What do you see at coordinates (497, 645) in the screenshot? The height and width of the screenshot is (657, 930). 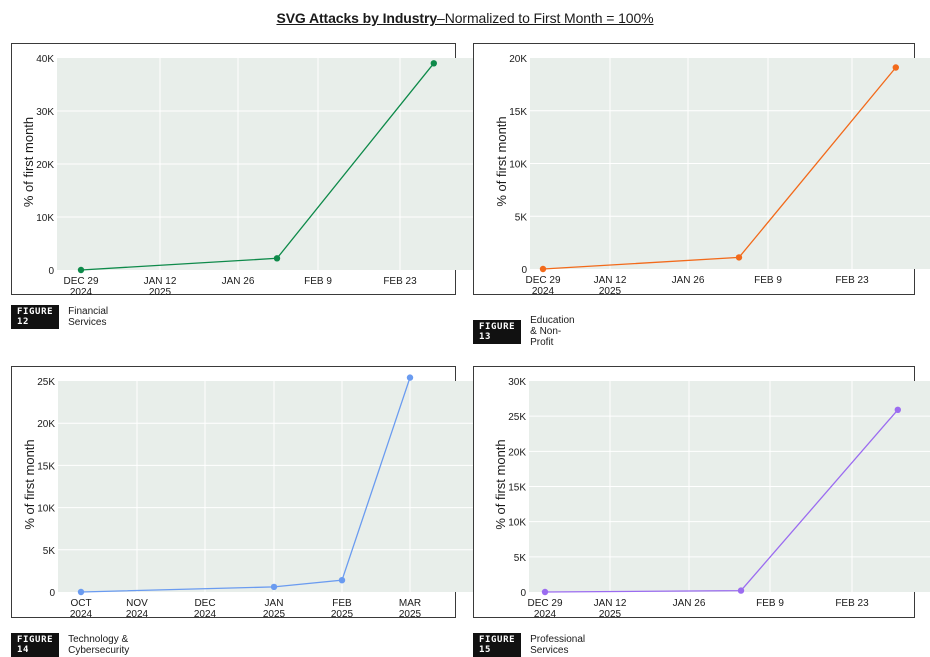 I see `figure-tag: FIGURE 15` at bounding box center [497, 645].